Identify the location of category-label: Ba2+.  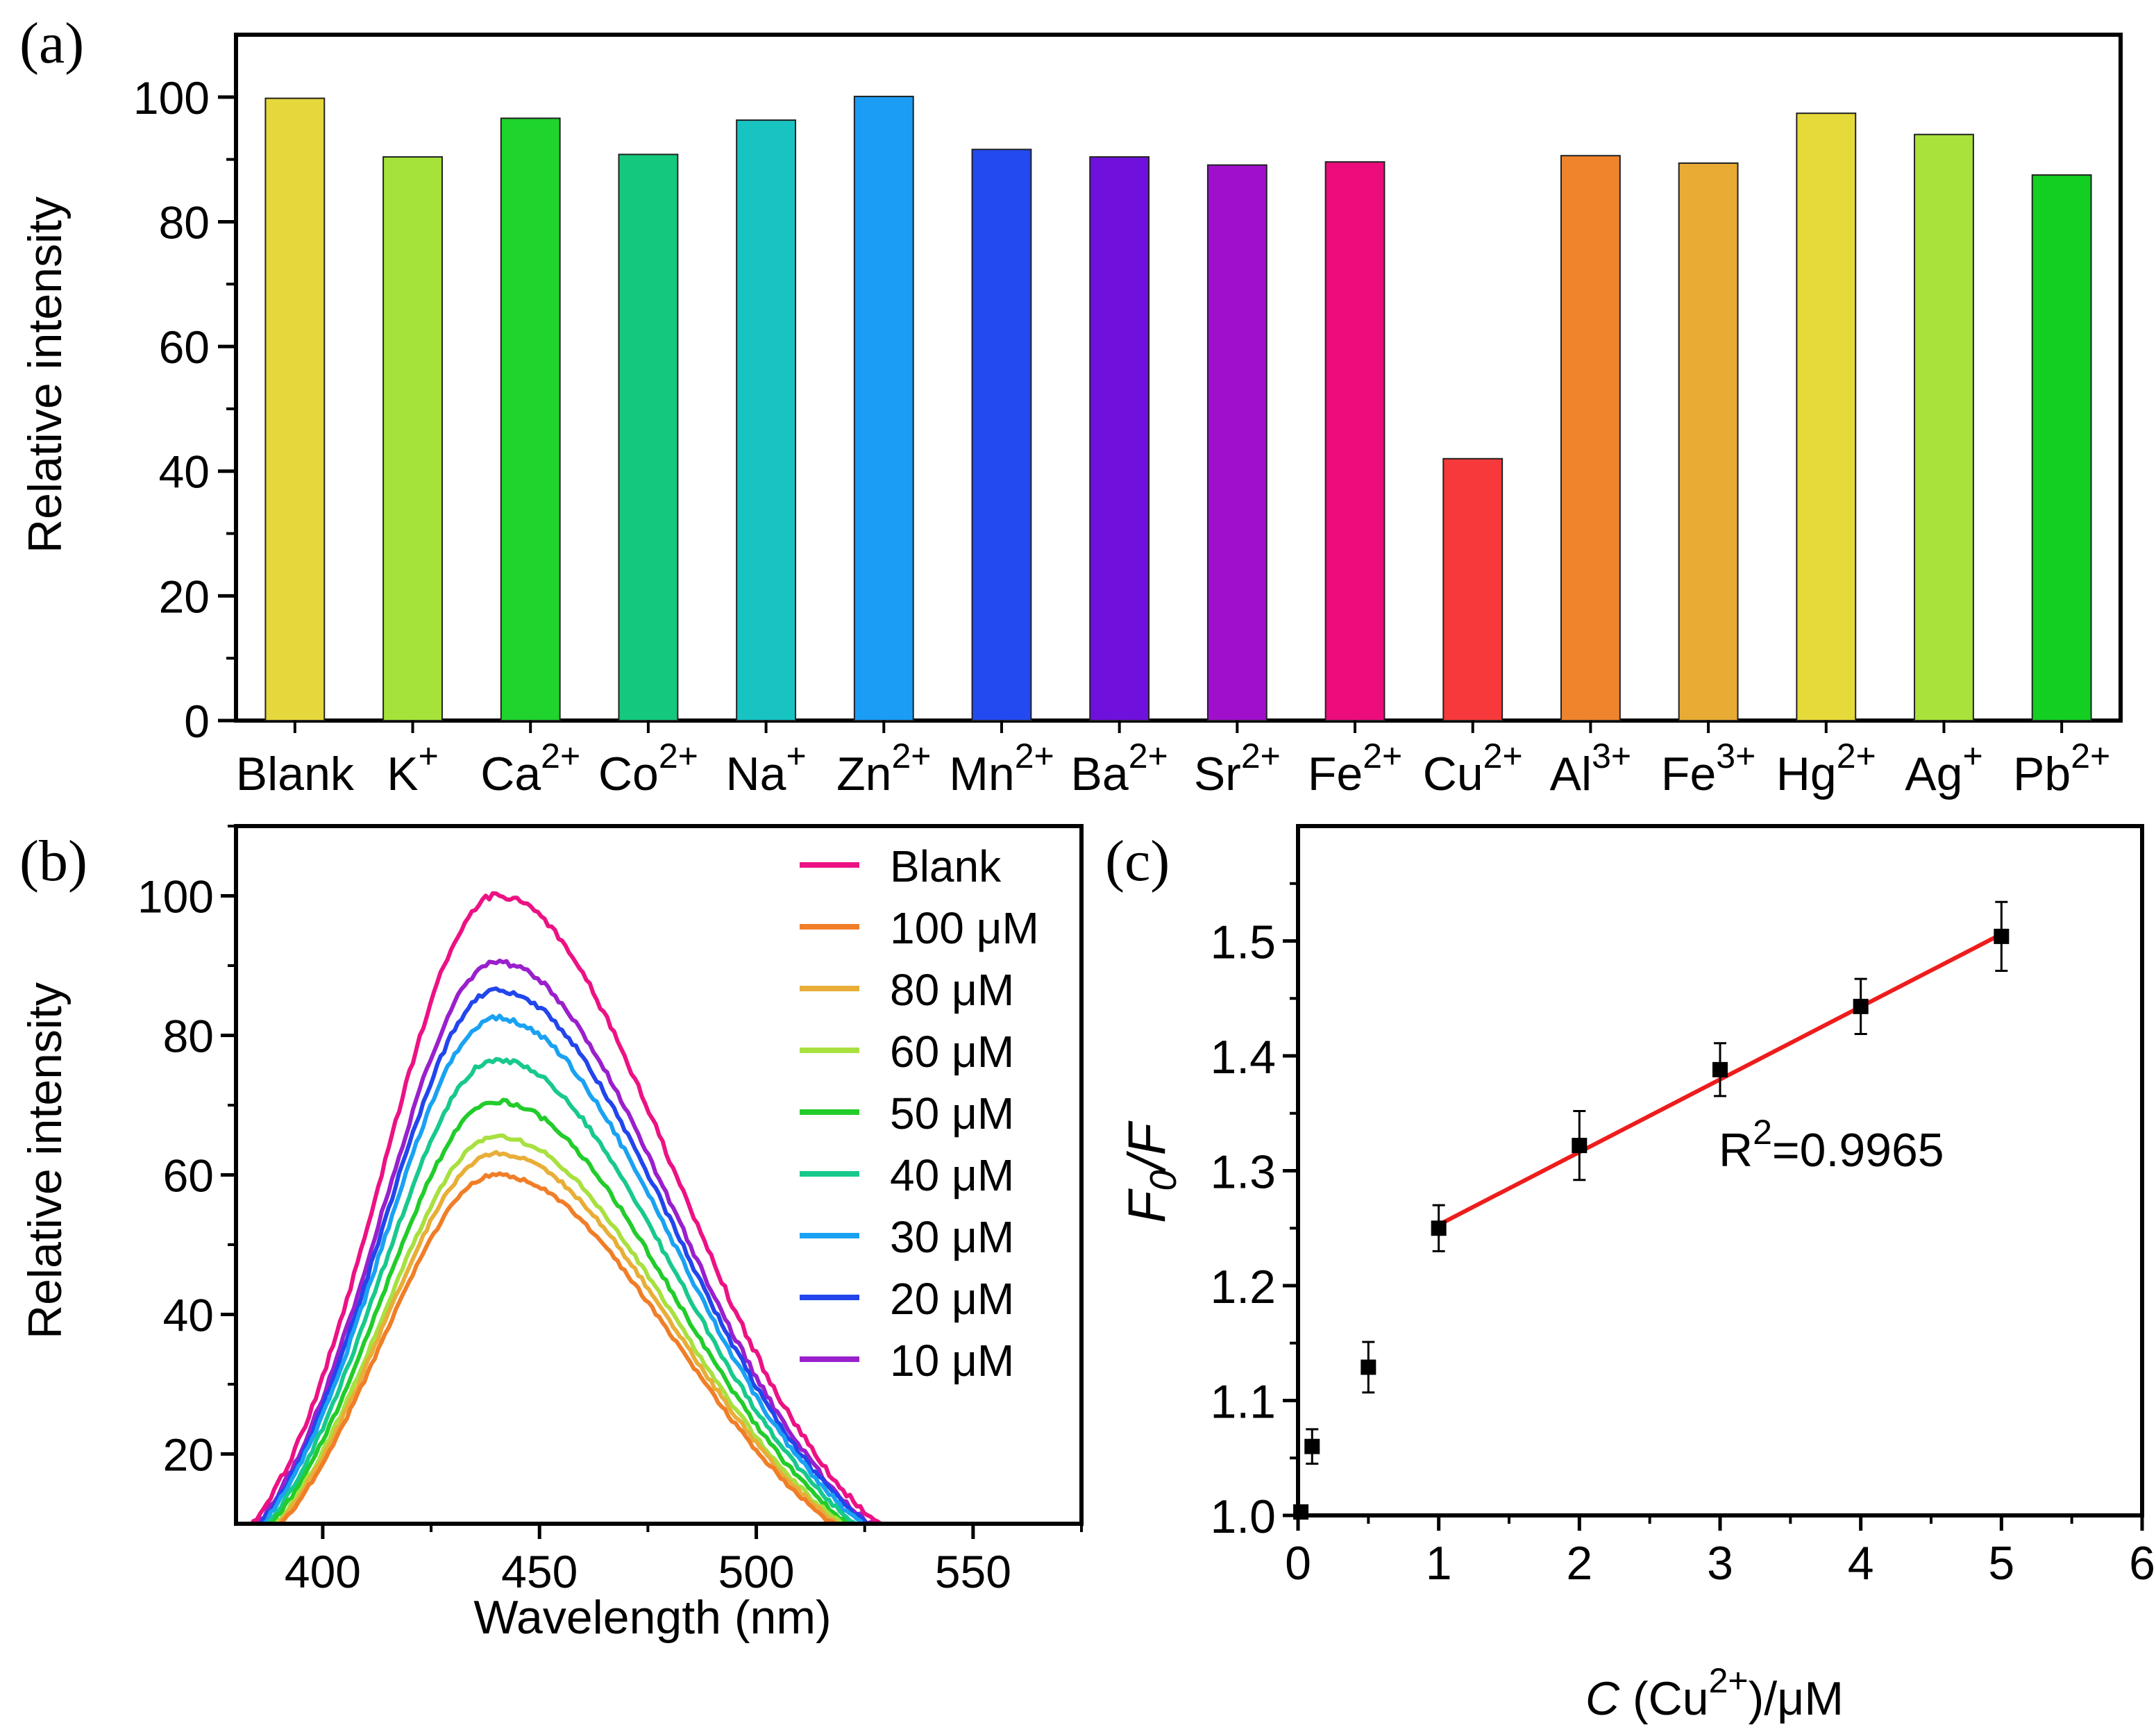
(1119, 768).